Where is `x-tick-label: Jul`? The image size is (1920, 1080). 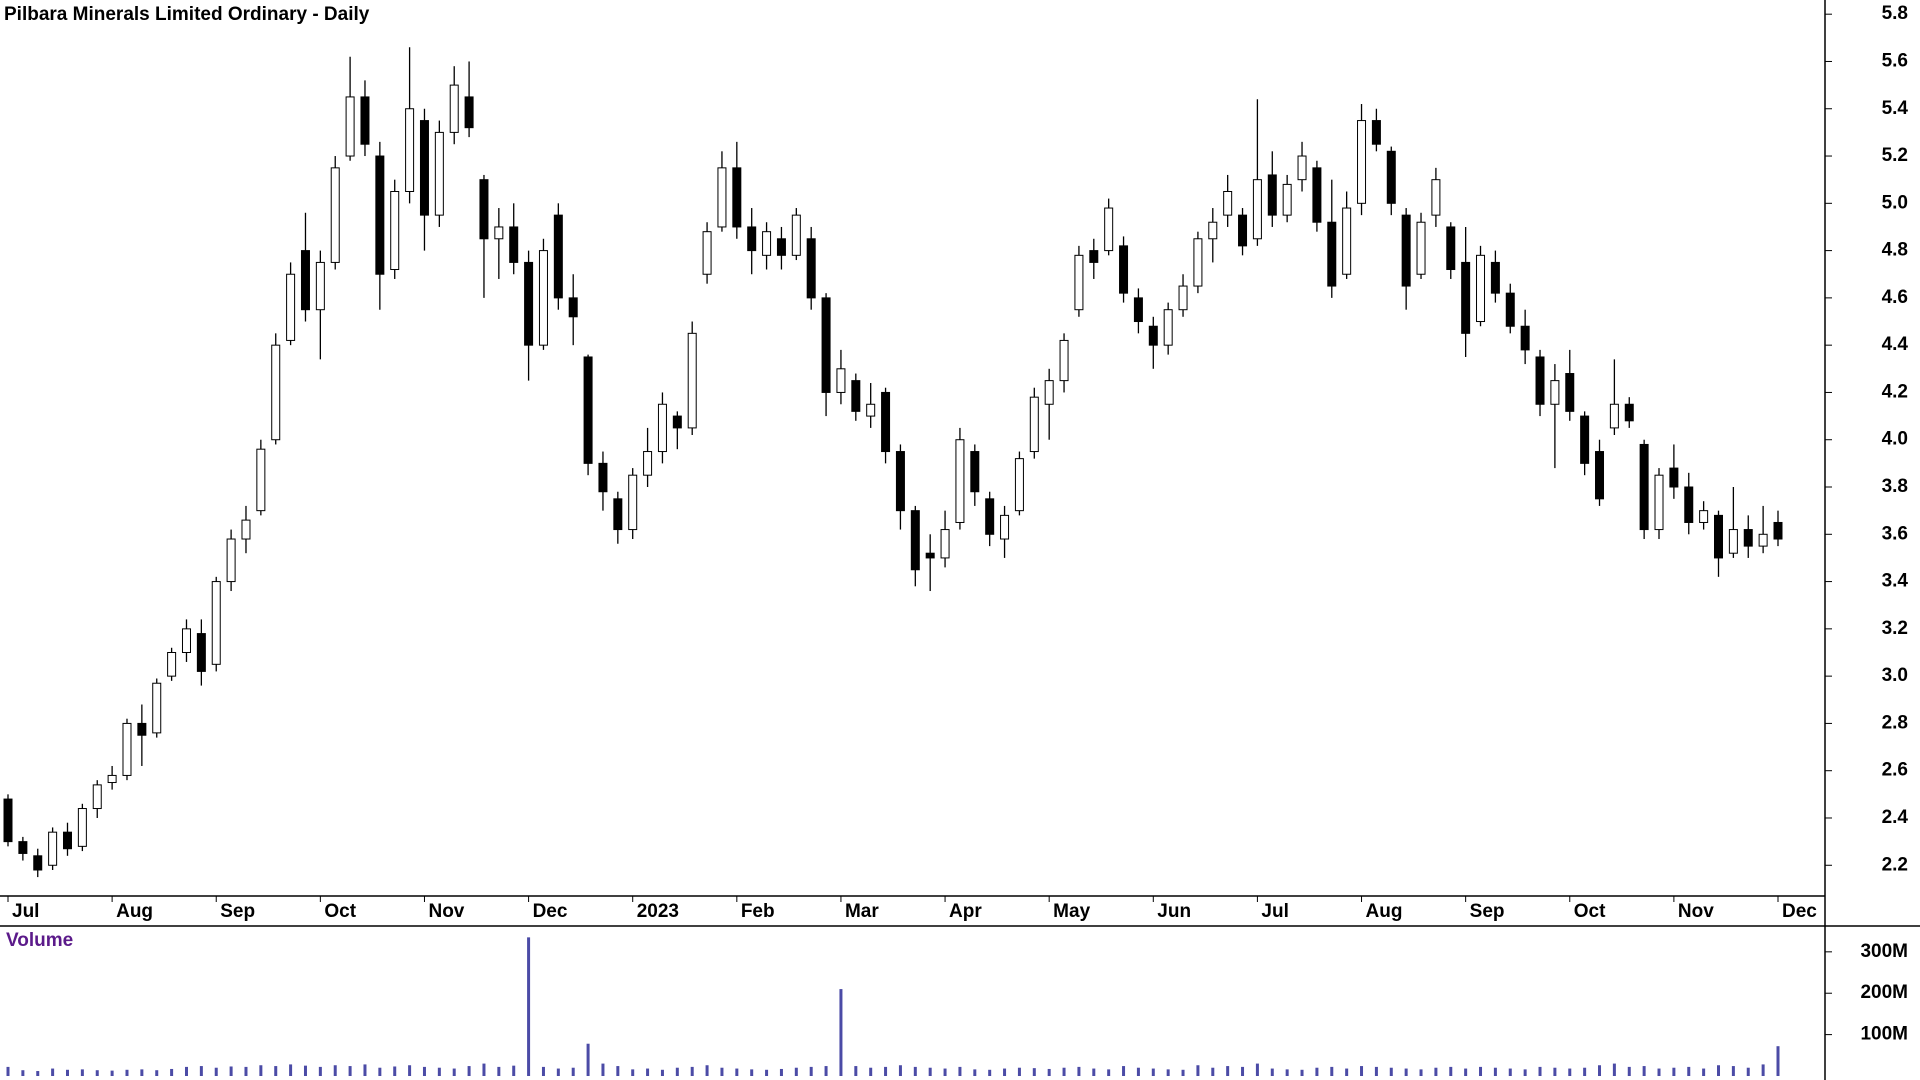
x-tick-label: Jul is located at coordinates (25, 911).